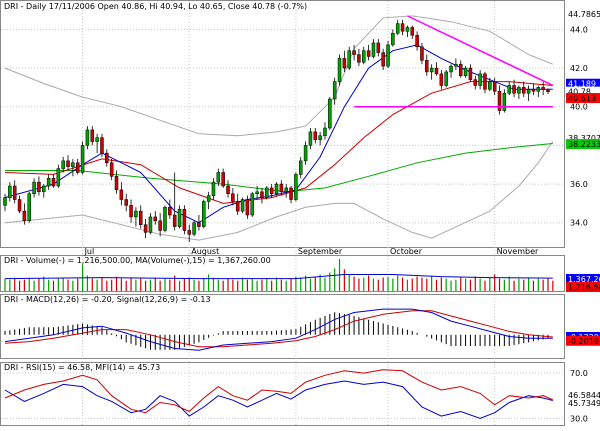 This screenshot has height=431, width=600. What do you see at coordinates (278, 329) in the screenshot?
I see `macd-signal-line` at bounding box center [278, 329].